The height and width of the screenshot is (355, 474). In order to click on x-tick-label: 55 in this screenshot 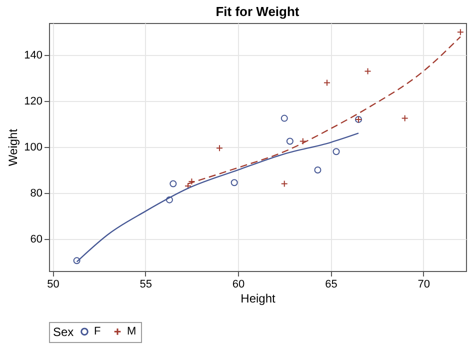, I will do `click(146, 284)`.